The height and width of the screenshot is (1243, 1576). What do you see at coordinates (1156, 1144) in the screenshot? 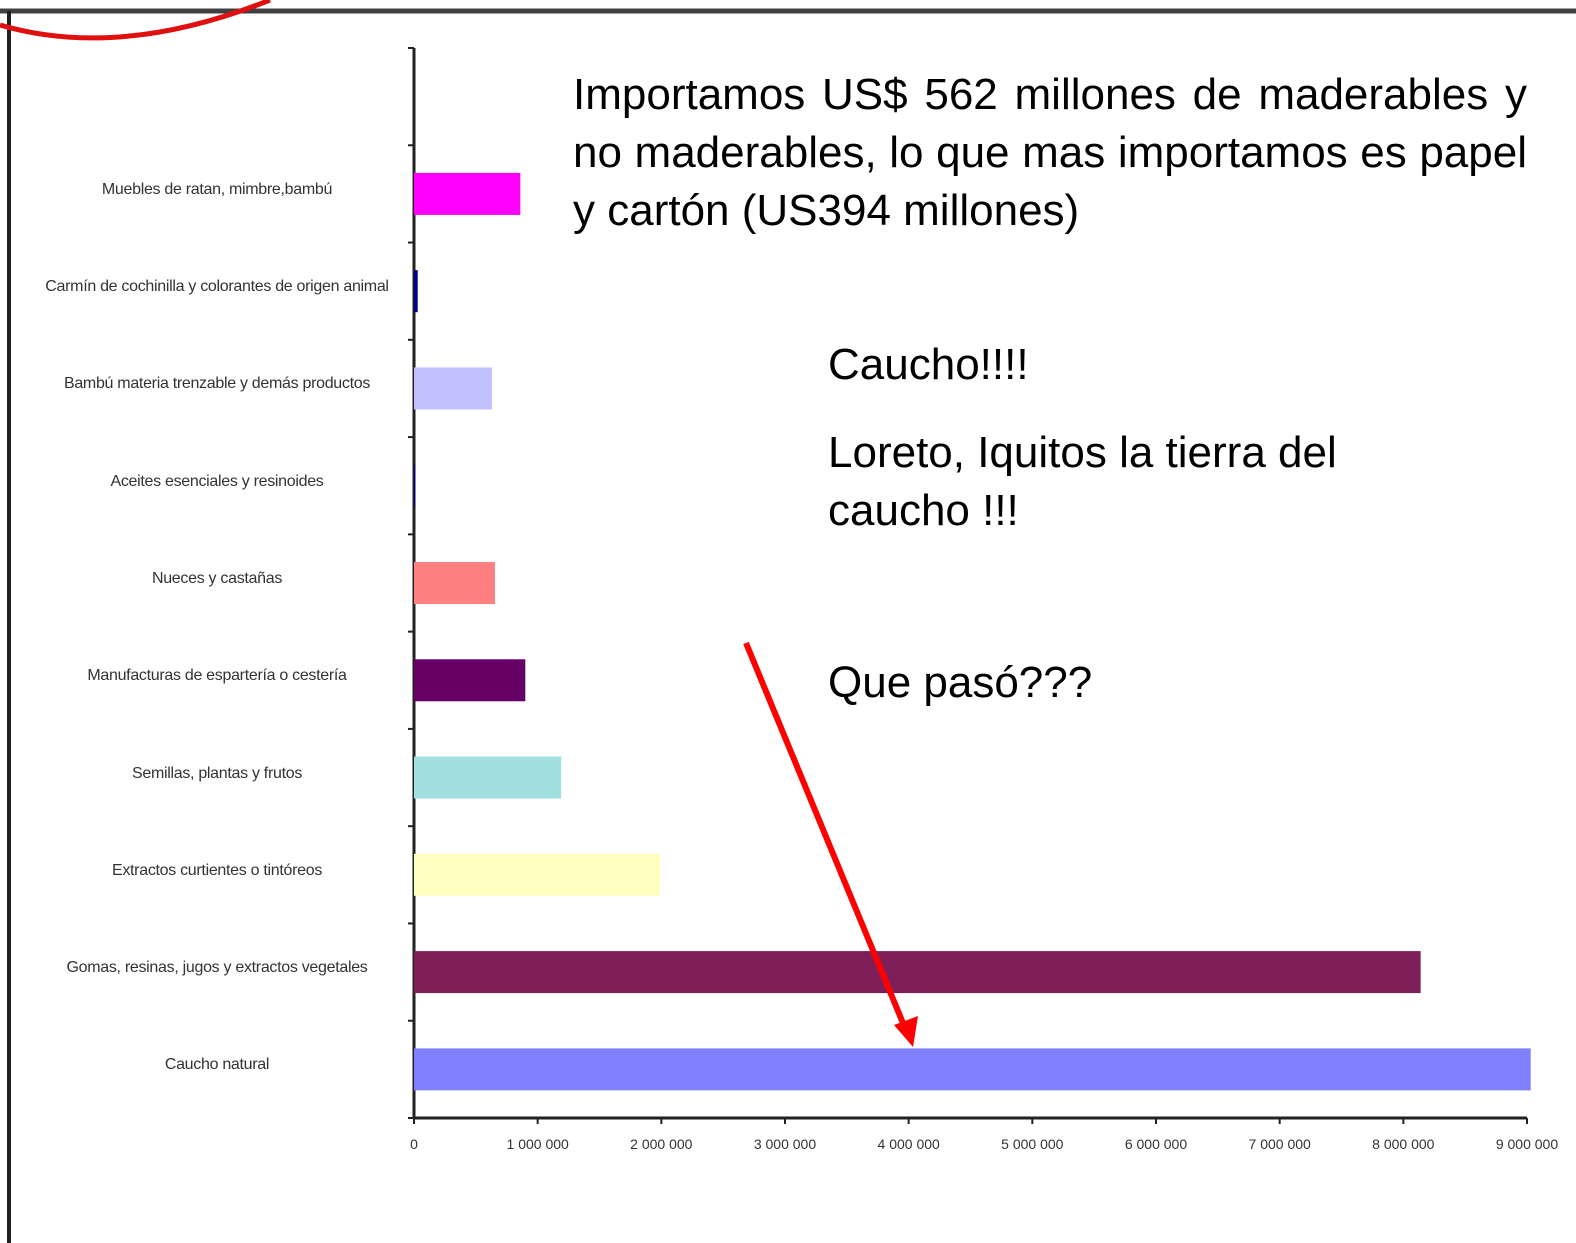
I see `x-tick-label: 6 000 000` at bounding box center [1156, 1144].